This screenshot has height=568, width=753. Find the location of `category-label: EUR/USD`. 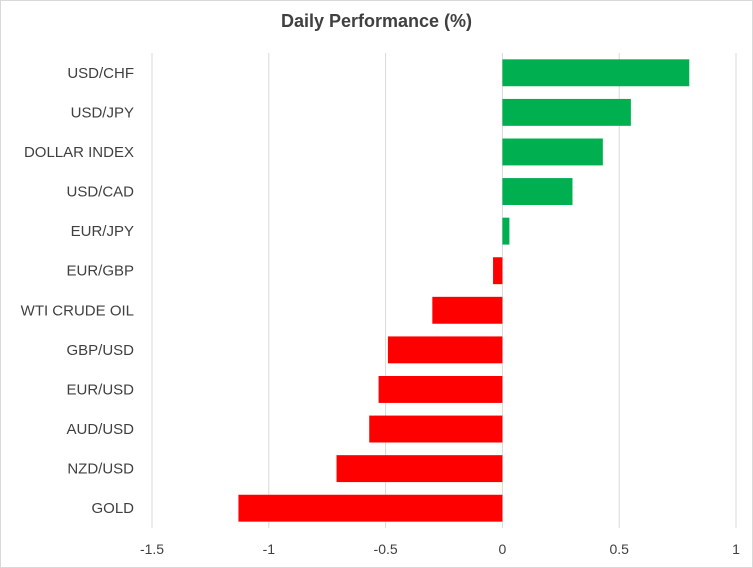

category-label: EUR/USD is located at coordinates (100, 389).